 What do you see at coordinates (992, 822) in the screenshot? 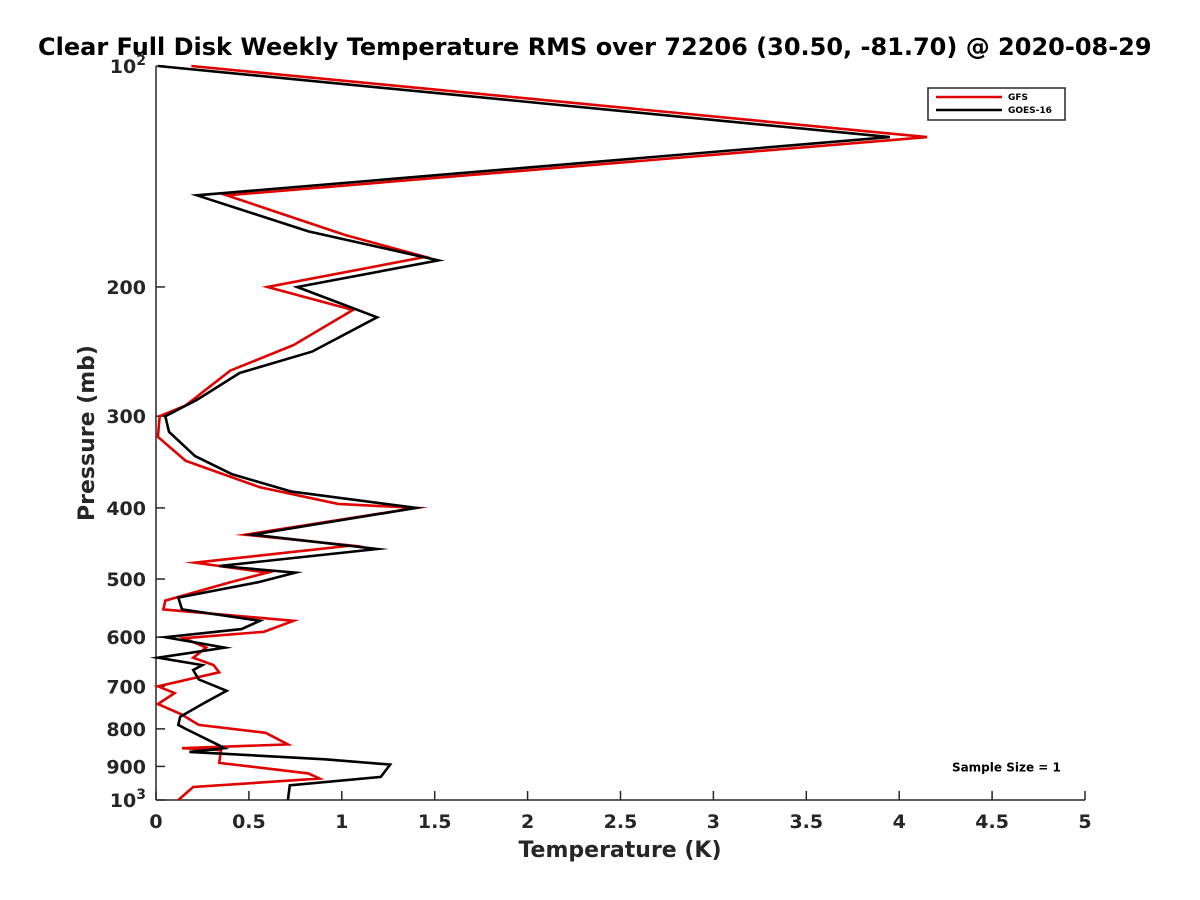
I see `x-tick-label: 4.5` at bounding box center [992, 822].